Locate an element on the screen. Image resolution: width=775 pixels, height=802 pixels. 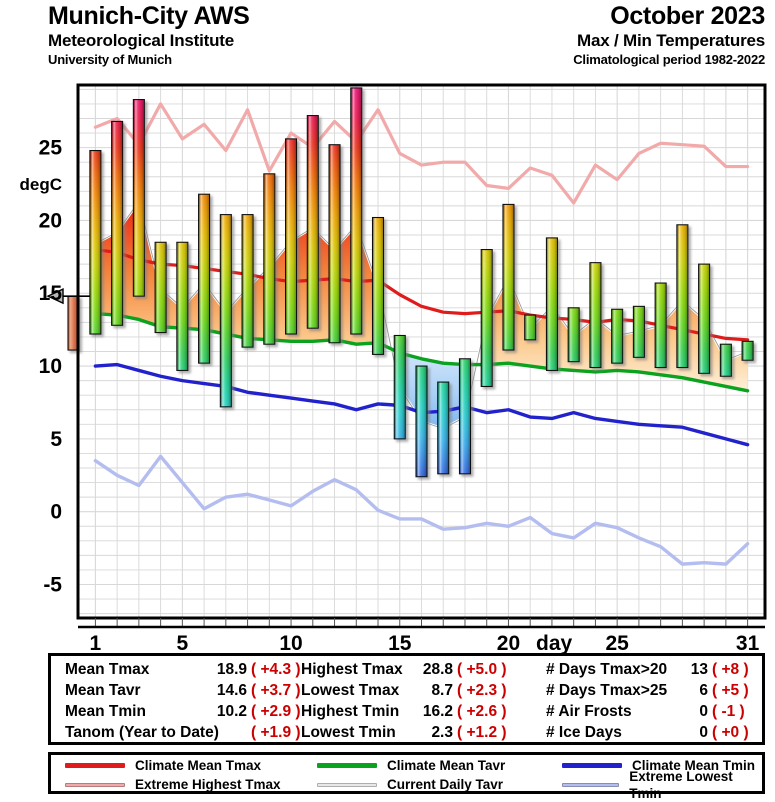
legend-label: Current Daily Tavr is located at coordinates (445, 784).